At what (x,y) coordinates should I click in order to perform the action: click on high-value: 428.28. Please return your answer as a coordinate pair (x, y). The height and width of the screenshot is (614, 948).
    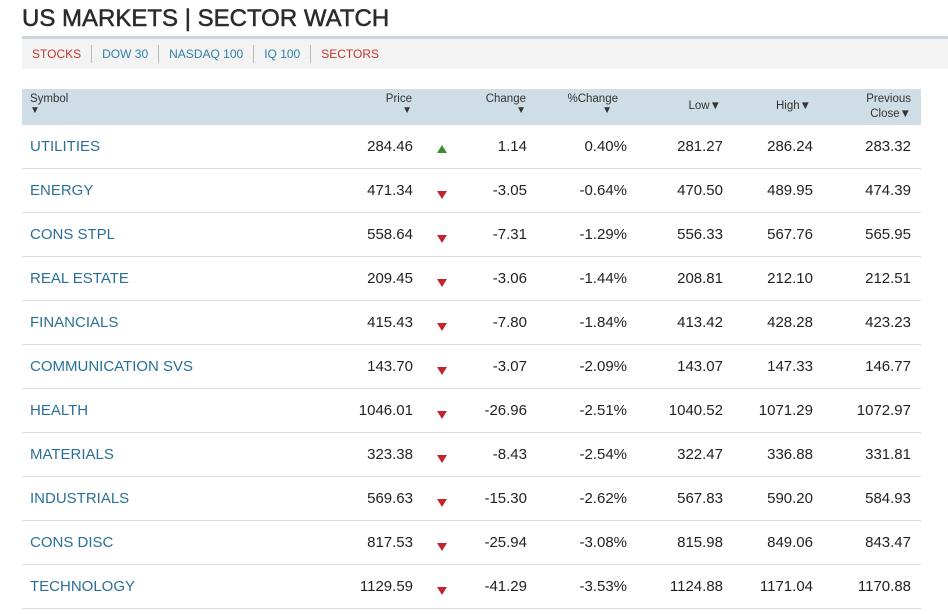
    Looking at the image, I should click on (790, 322).